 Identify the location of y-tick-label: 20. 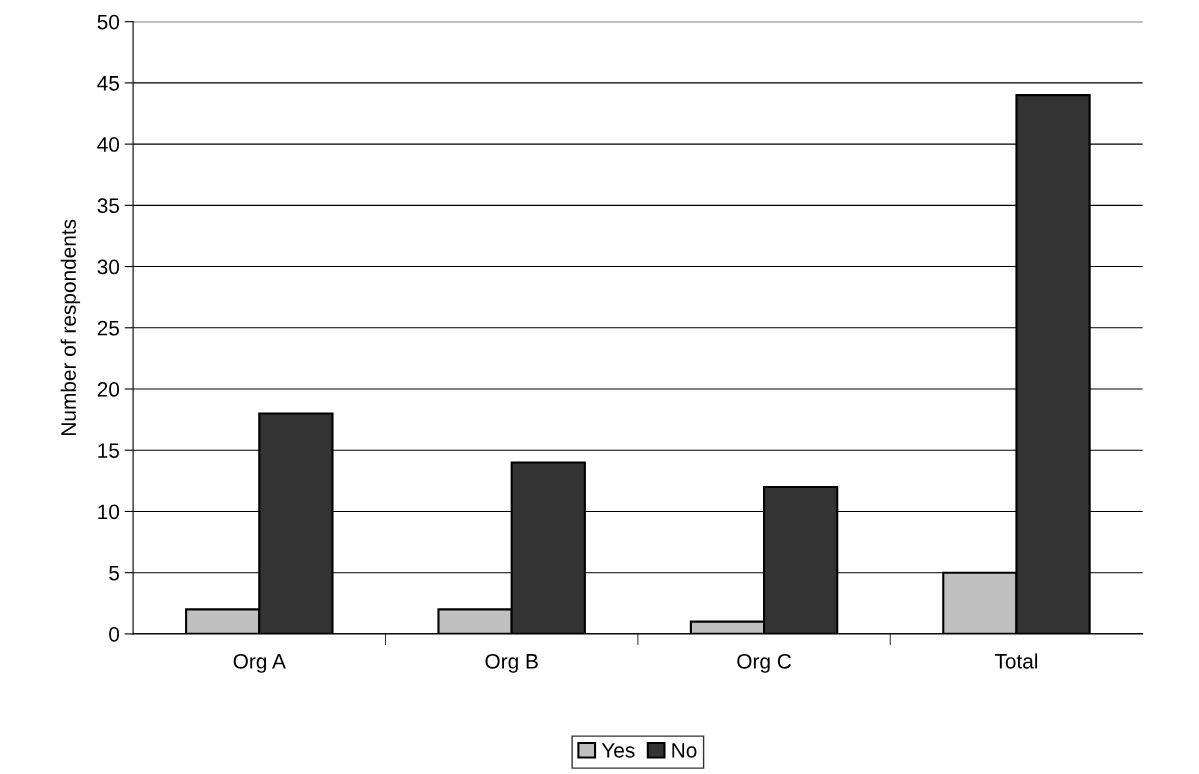
(108, 389).